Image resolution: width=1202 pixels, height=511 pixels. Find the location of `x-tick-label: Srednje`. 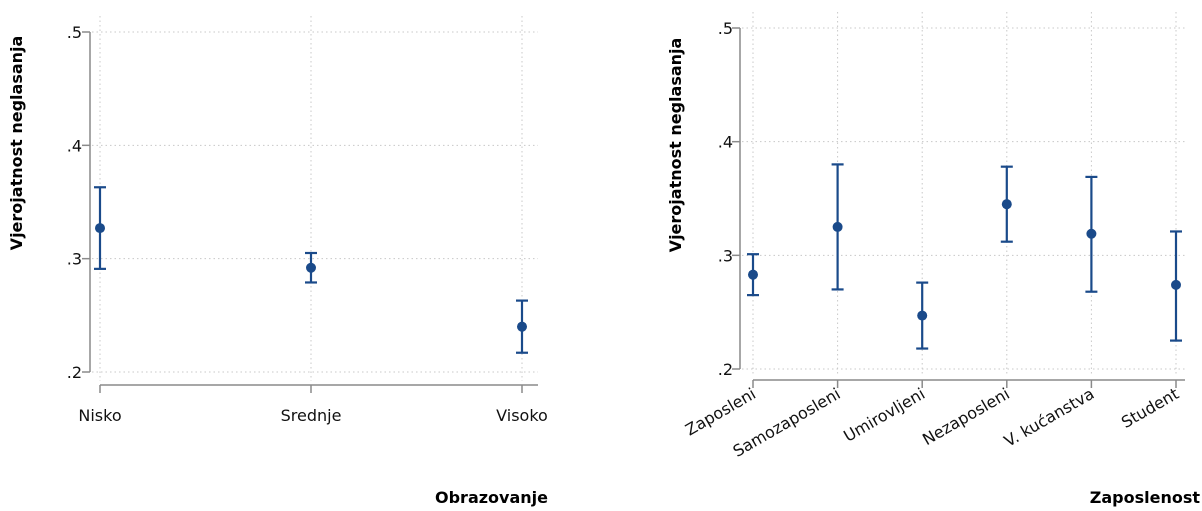

x-tick-label: Srednje is located at coordinates (311, 415).